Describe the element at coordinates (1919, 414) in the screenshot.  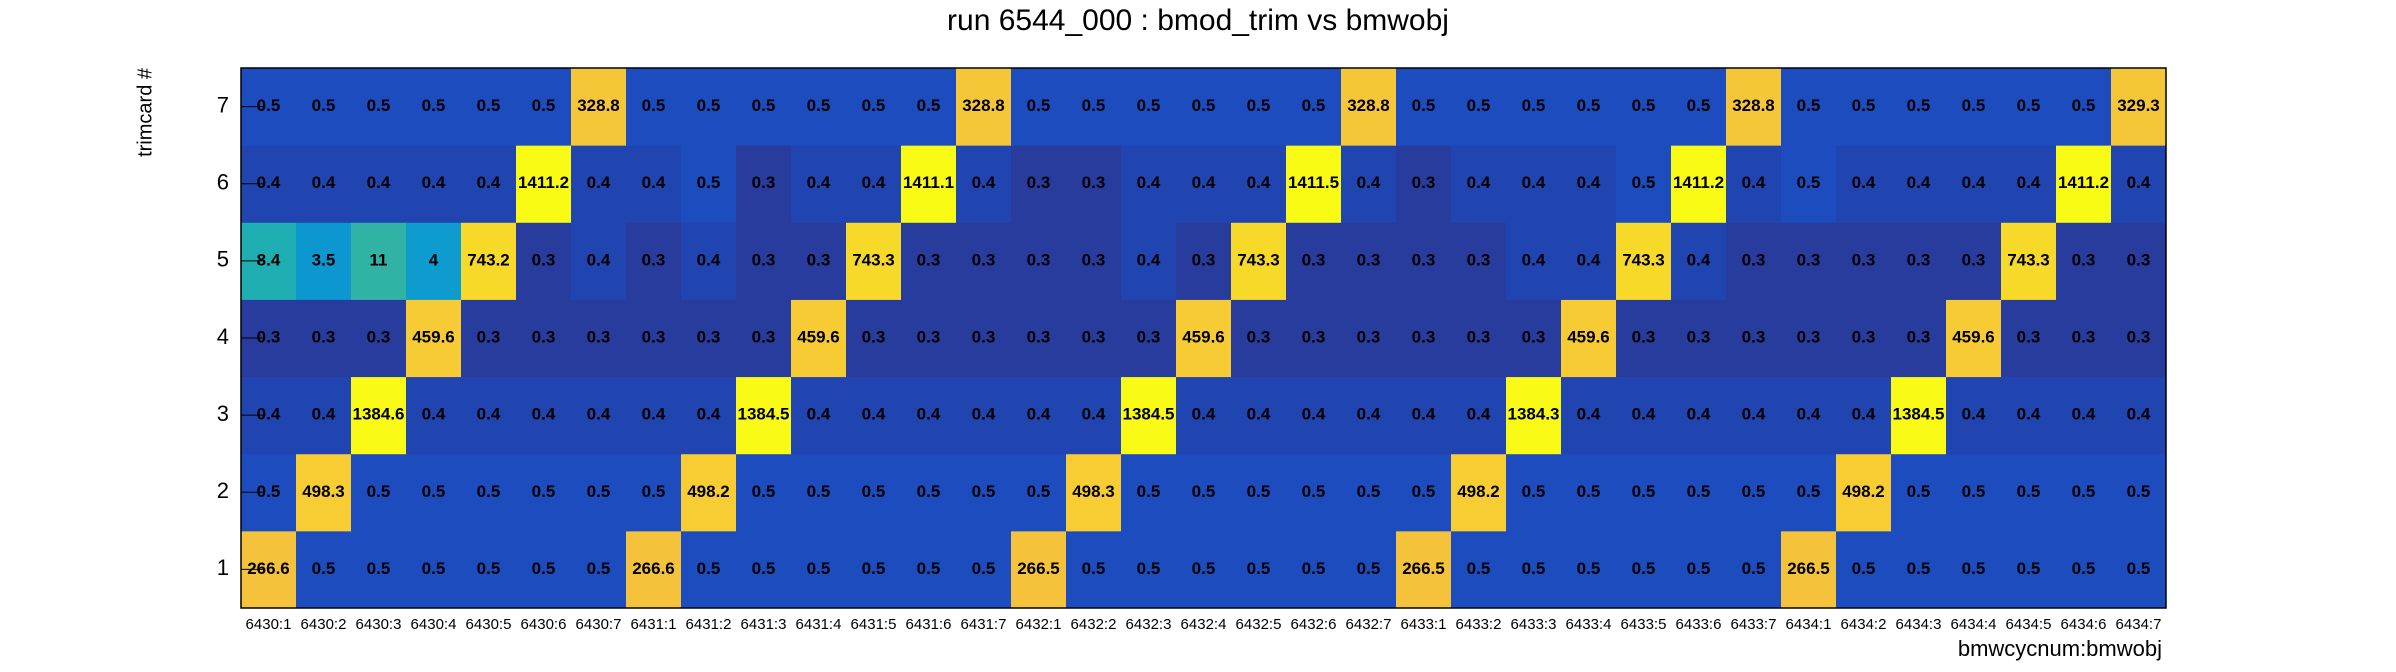
I see `cell-label: 1384.5` at that location.